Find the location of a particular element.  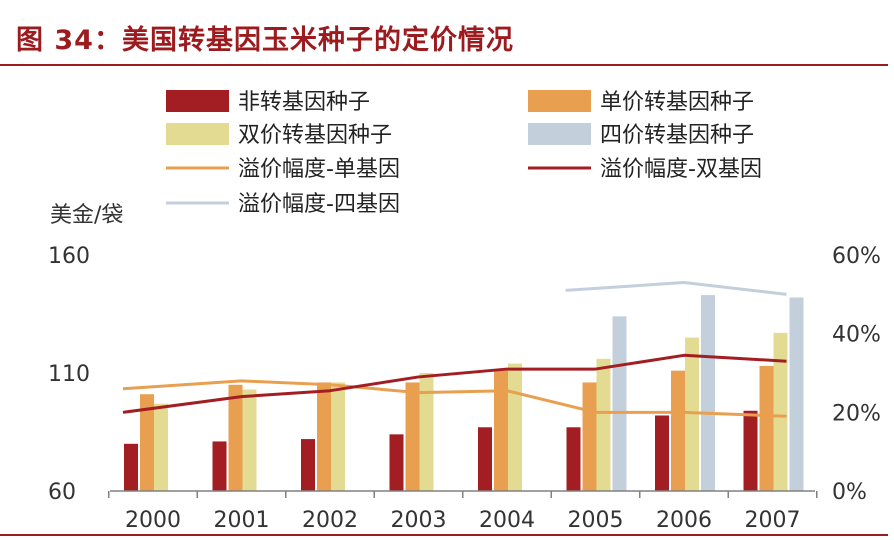

y-right-tick-label: 40% is located at coordinates (856, 335).